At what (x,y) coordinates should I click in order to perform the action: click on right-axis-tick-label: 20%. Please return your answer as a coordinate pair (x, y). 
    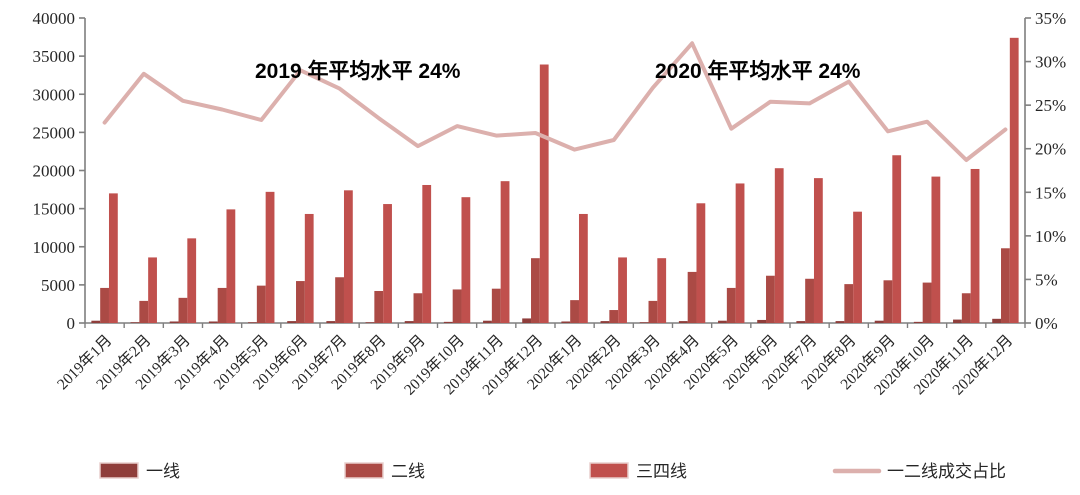
    Looking at the image, I should click on (1050, 149).